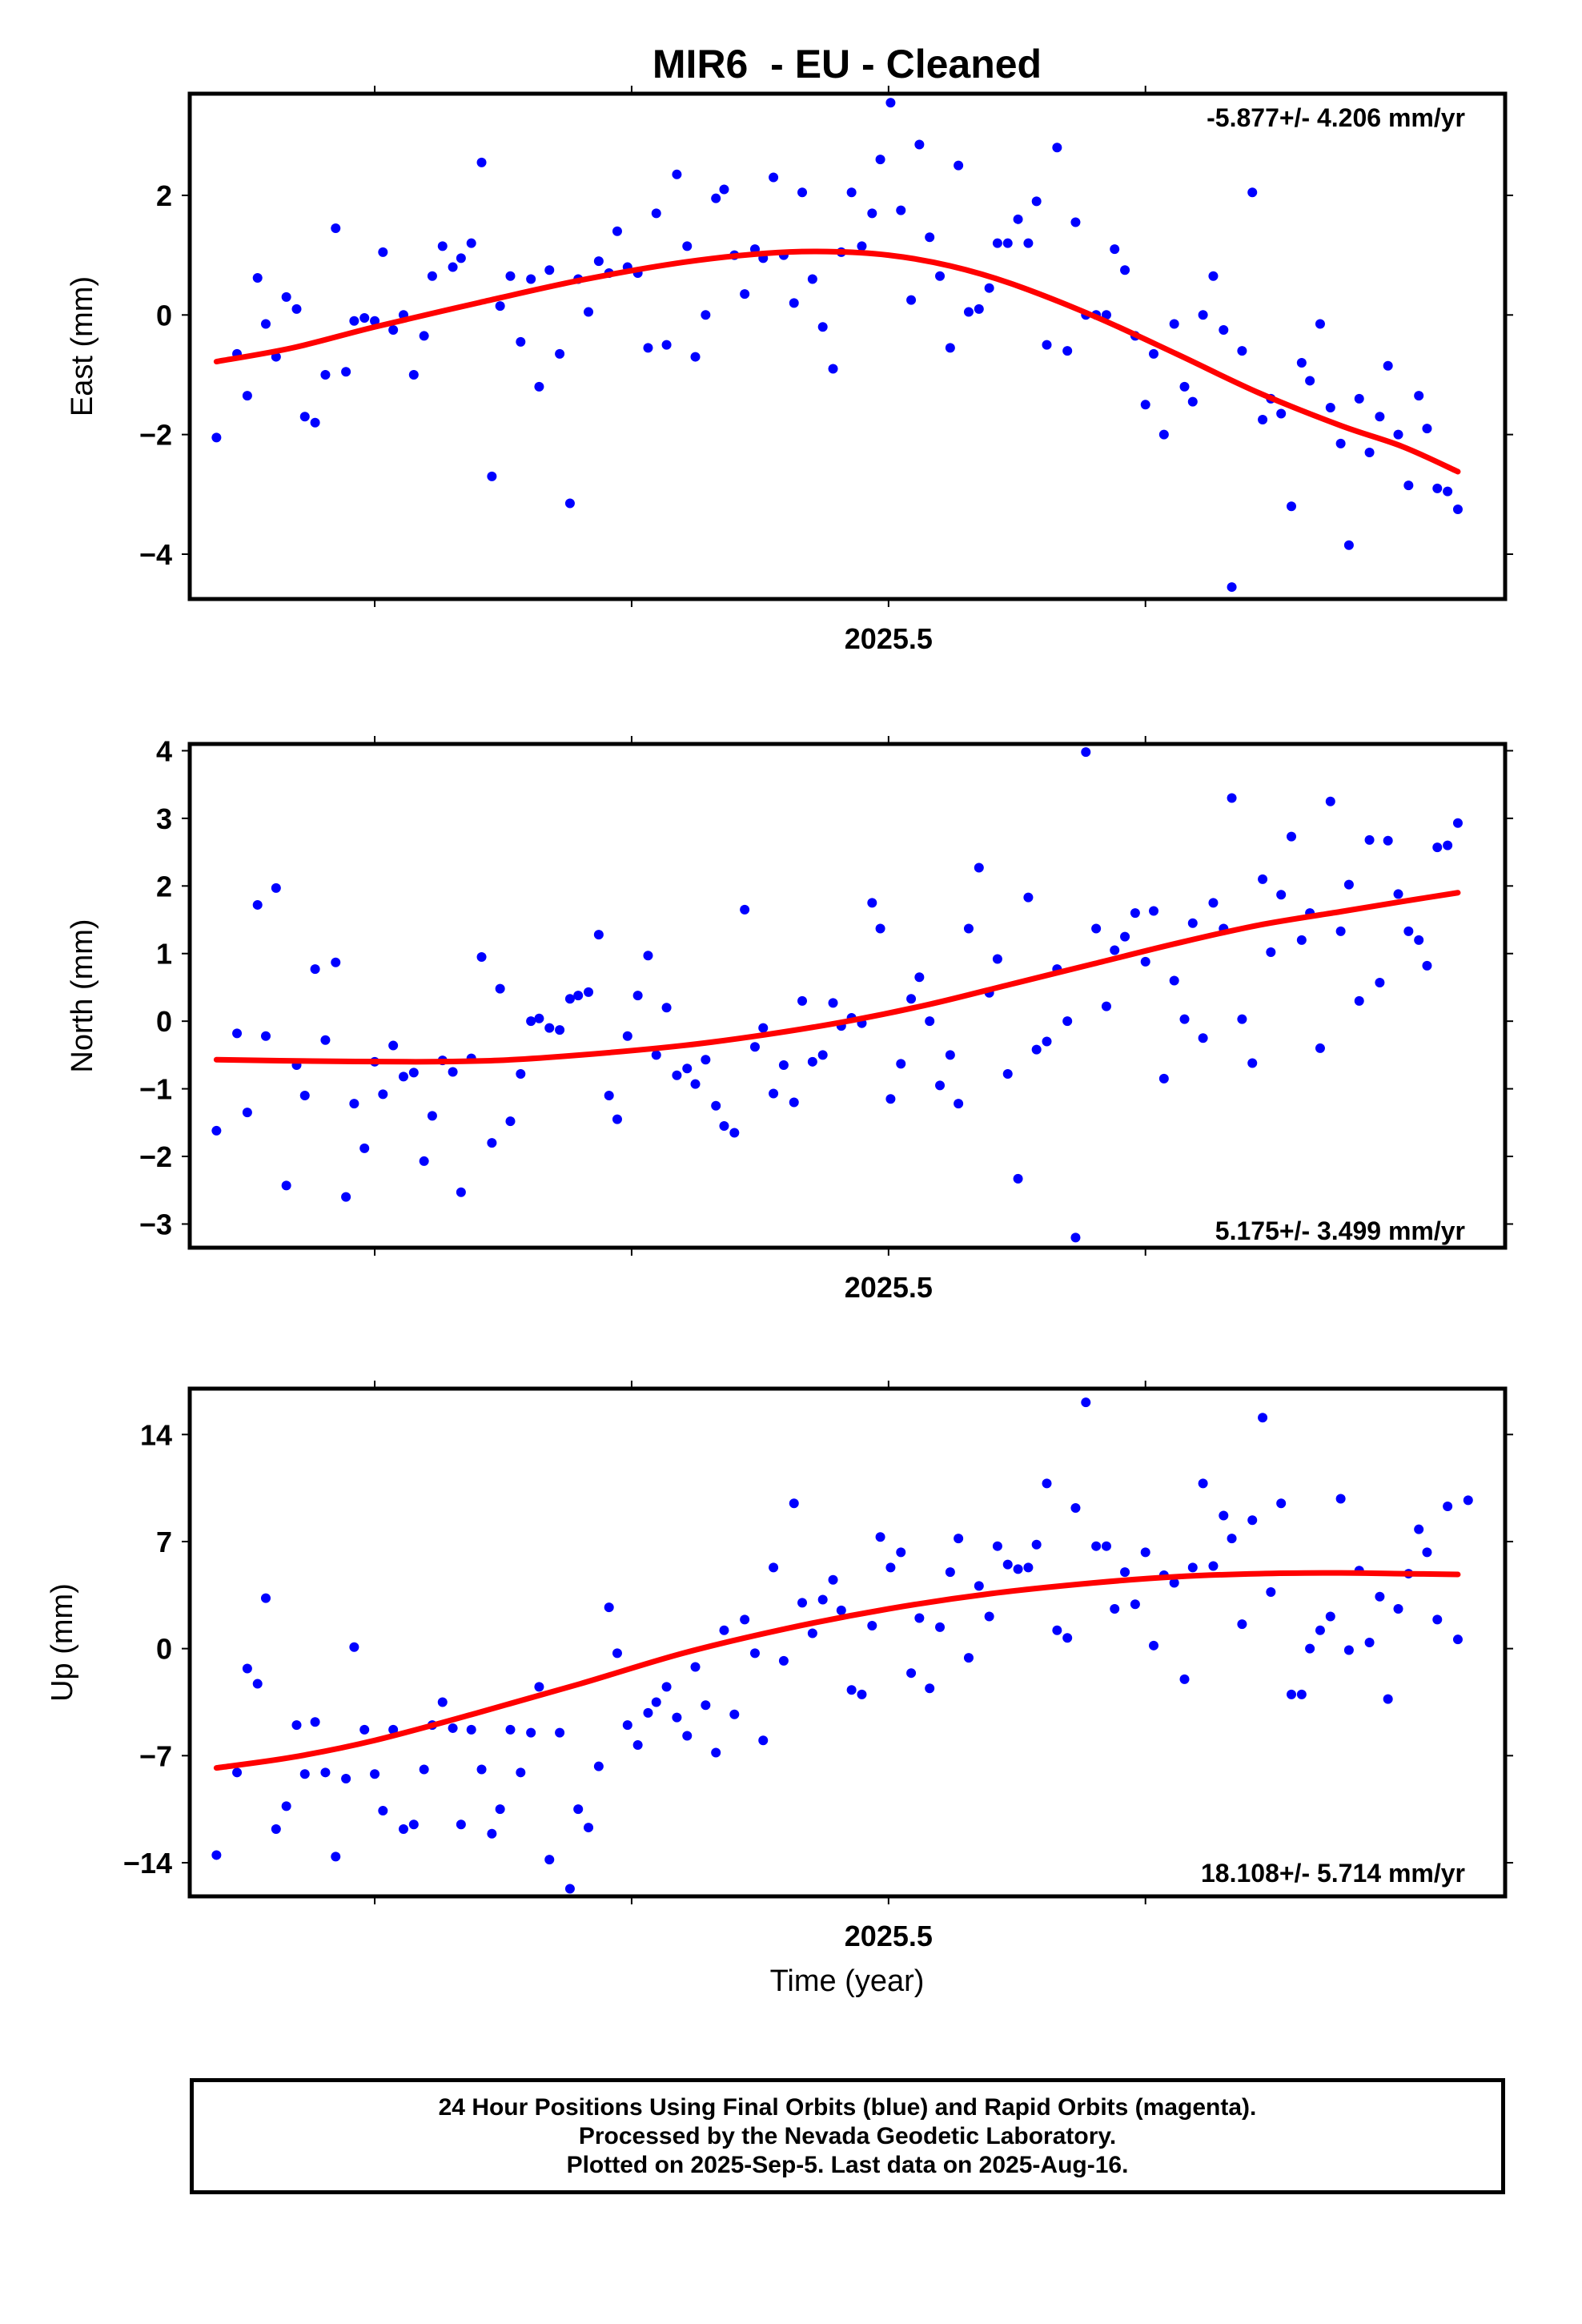 The width and height of the screenshot is (1582, 2324). Describe the element at coordinates (82, 346) in the screenshot. I see `east-y-axis-label: East (mm)` at that location.